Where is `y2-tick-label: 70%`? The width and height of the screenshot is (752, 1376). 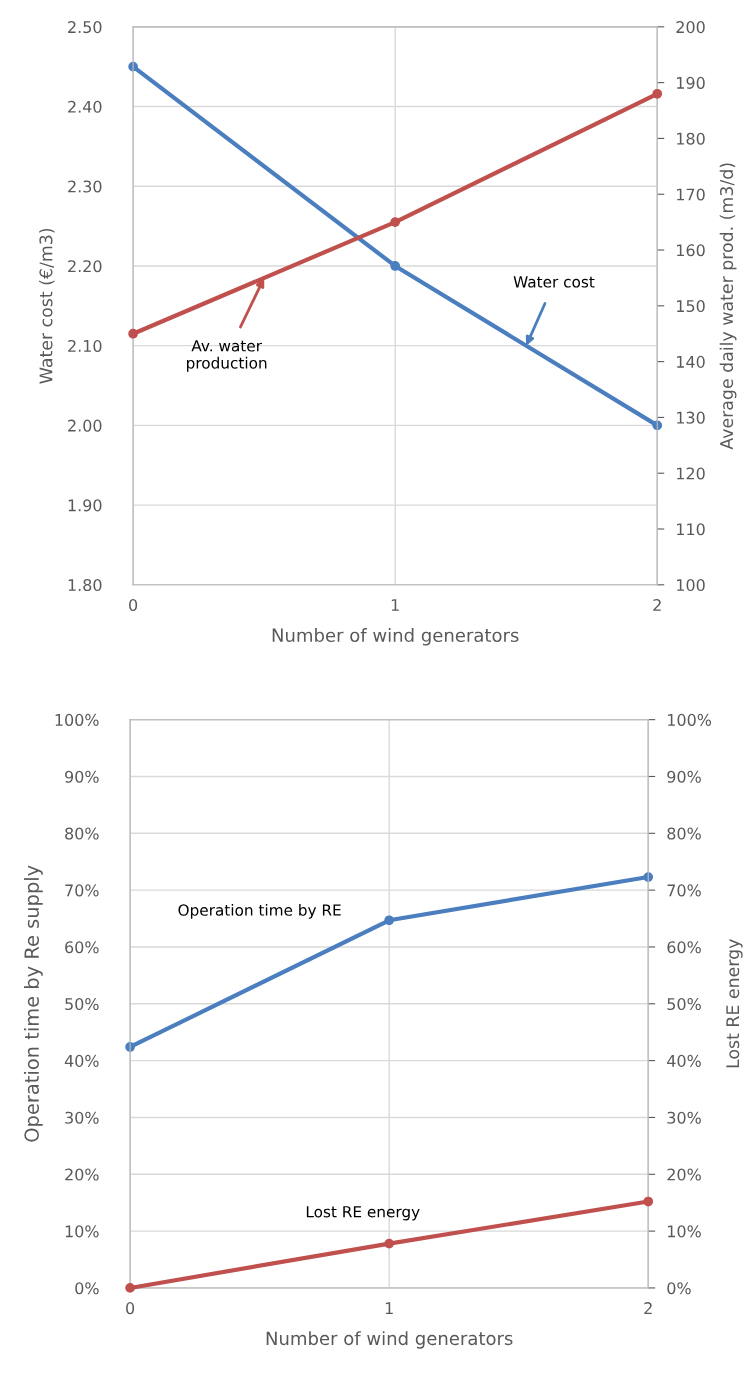
y2-tick-label: 70% is located at coordinates (684, 890).